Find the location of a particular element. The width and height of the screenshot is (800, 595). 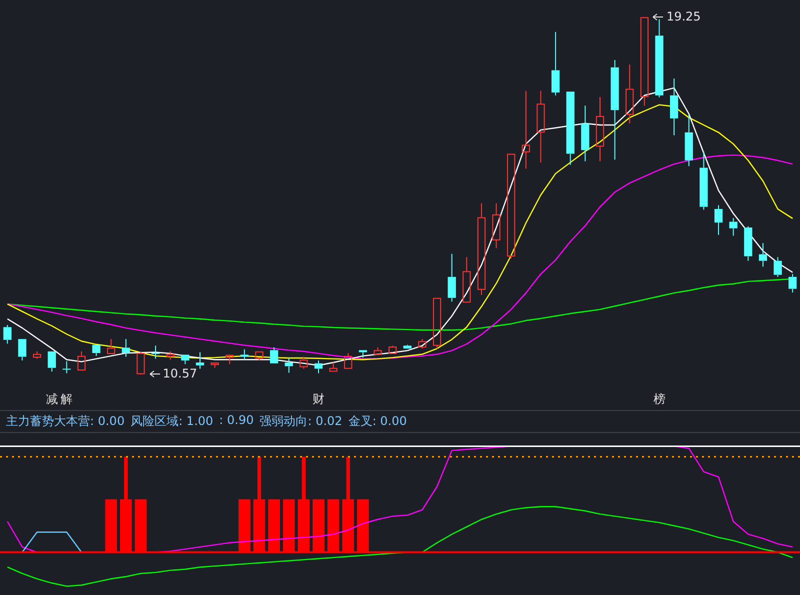

x-tick-label: 榜 is located at coordinates (659, 399).